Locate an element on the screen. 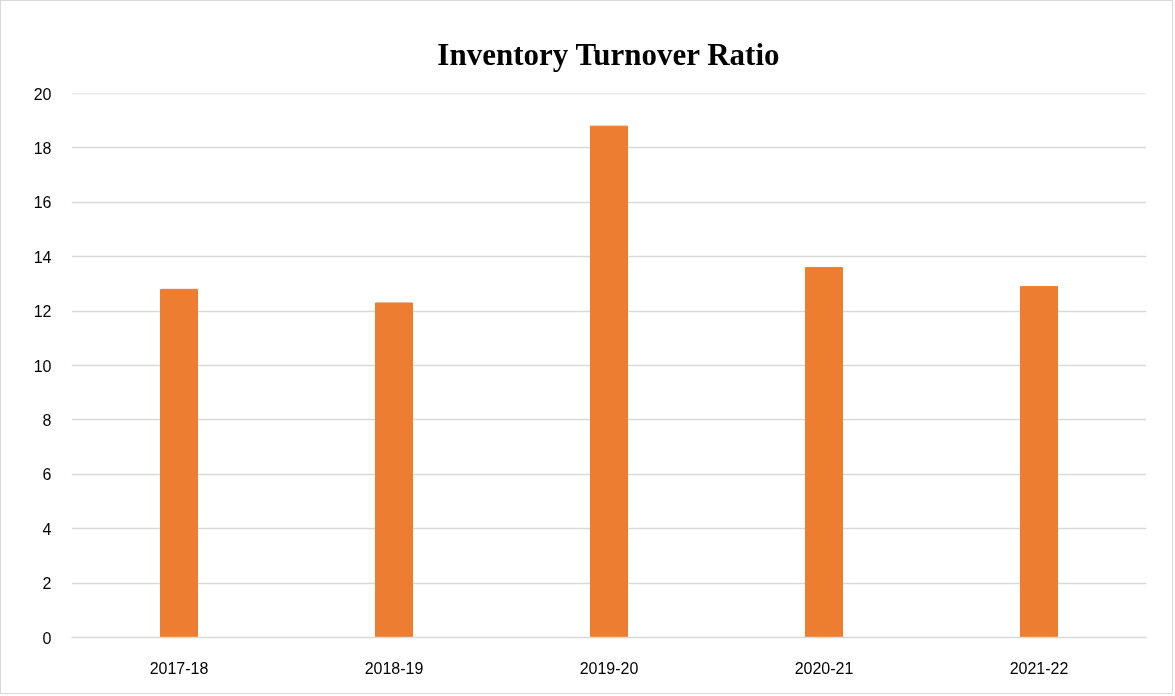 This screenshot has width=1175, height=696. y-tick-label: 8 is located at coordinates (47, 420).